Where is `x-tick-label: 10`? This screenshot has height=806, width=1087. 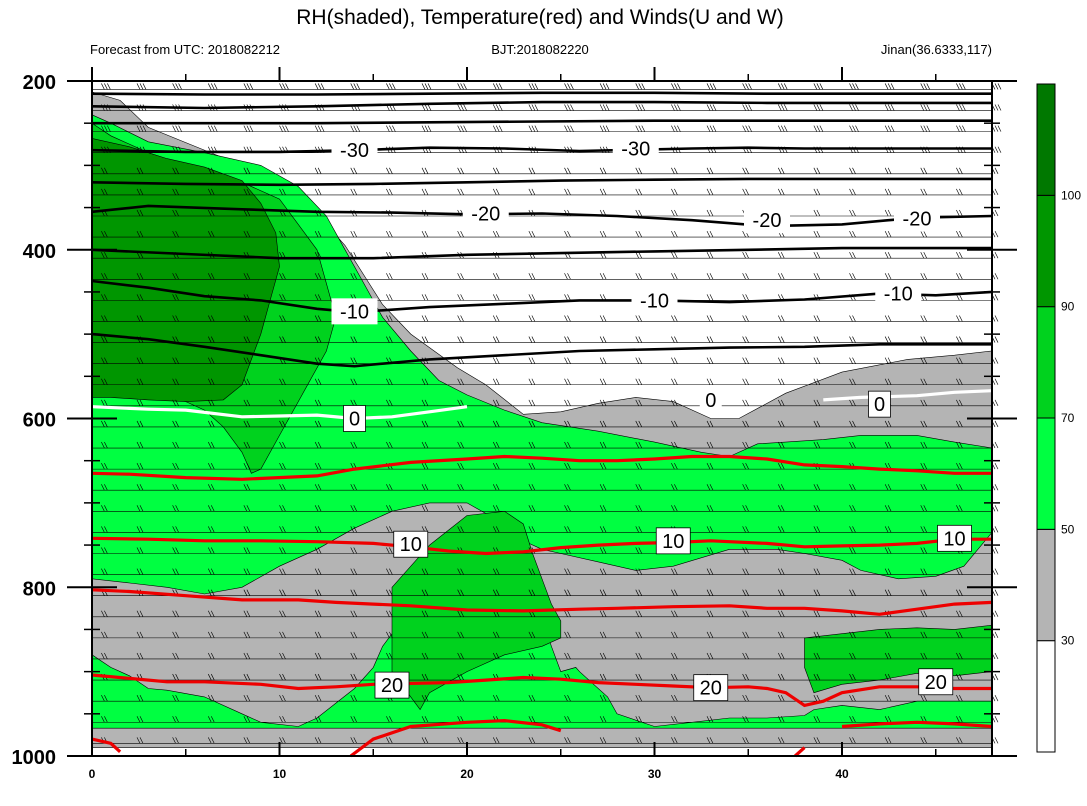 x-tick-label: 10 is located at coordinates (280, 774).